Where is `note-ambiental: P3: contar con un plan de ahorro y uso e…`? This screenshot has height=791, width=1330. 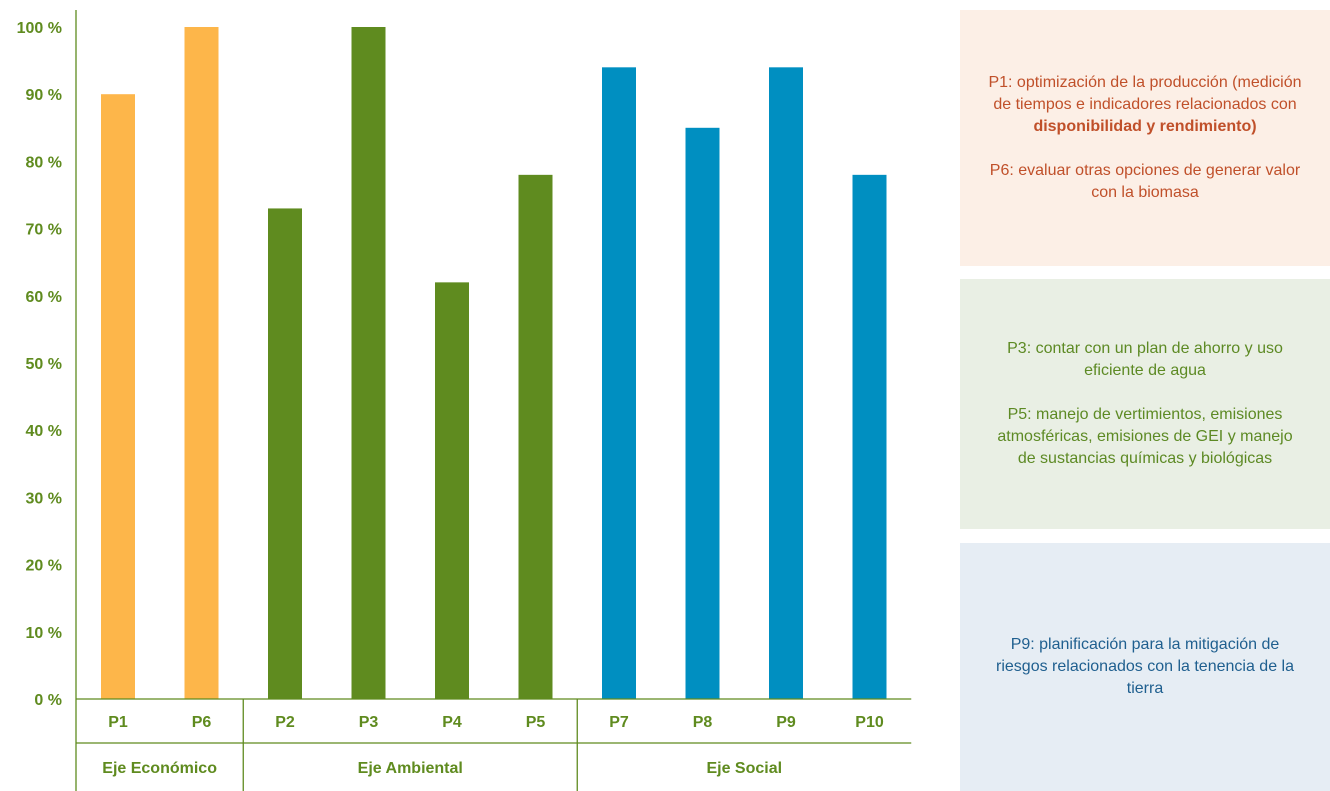
note-ambiental: P3: contar con un plan de ahorro y uso e… is located at coordinates (1145, 404).